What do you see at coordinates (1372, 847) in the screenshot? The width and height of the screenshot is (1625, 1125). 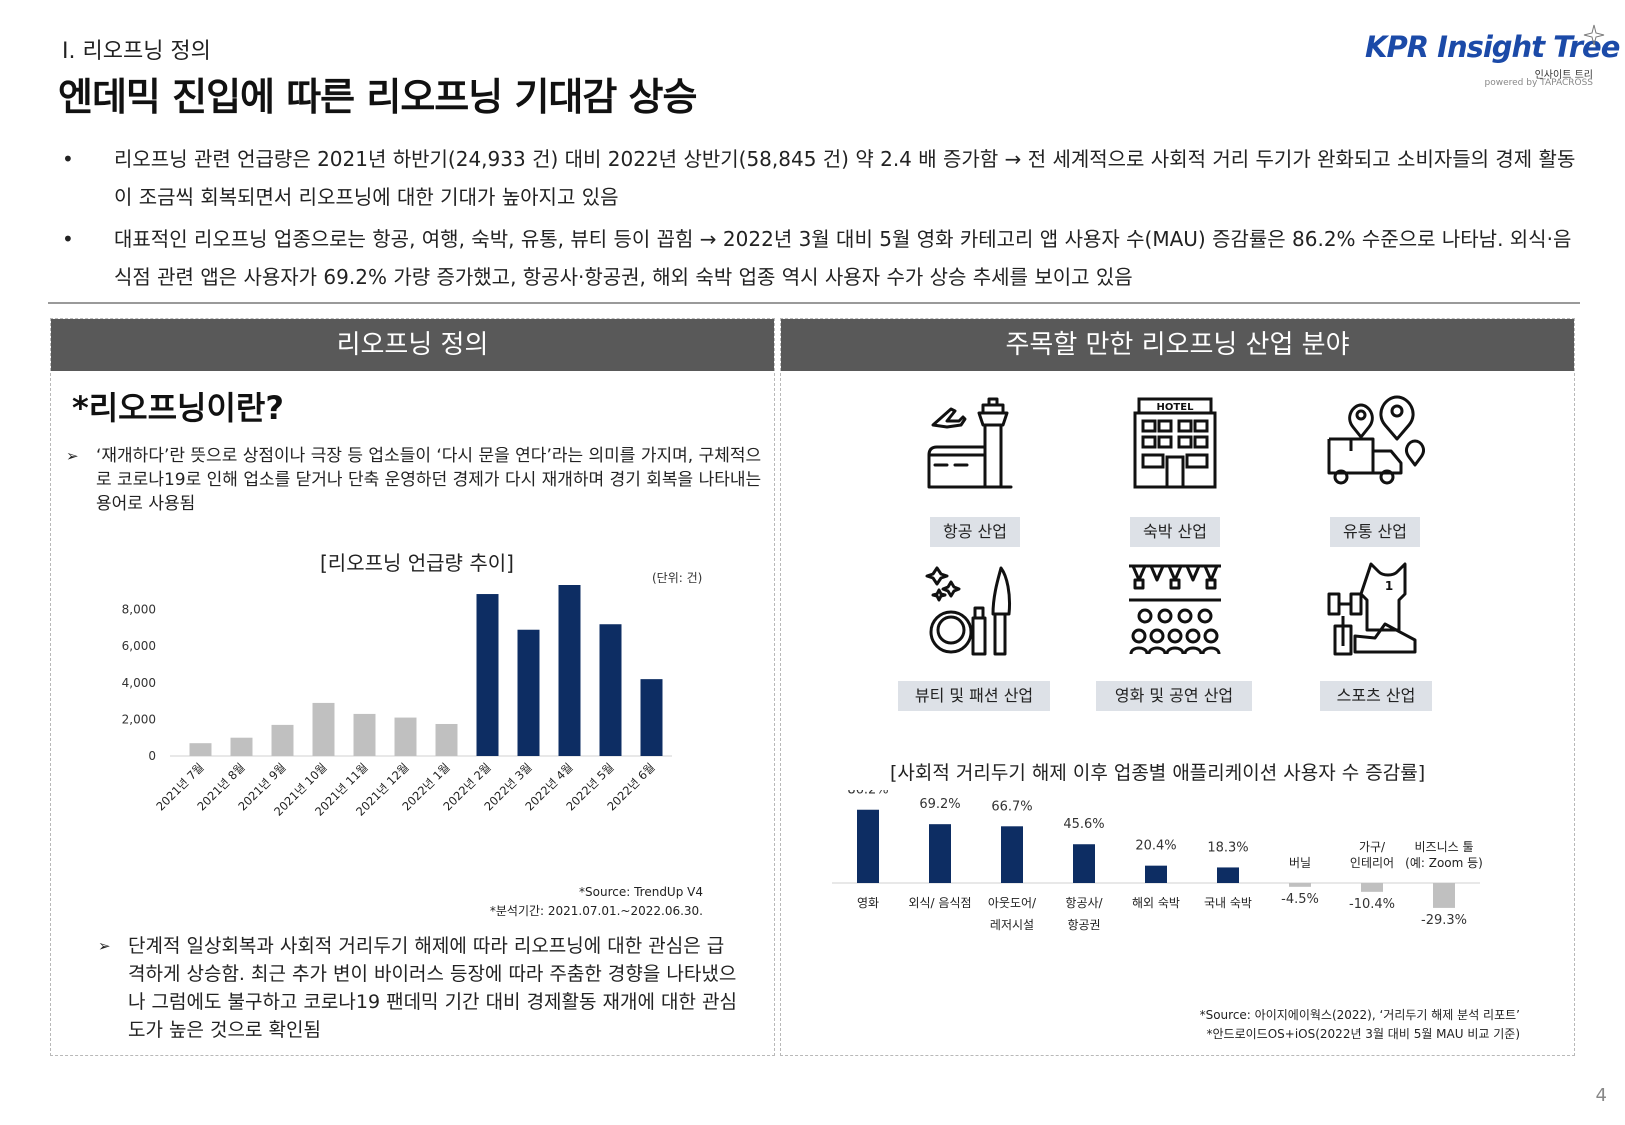 I see `category-label: 가구/` at bounding box center [1372, 847].